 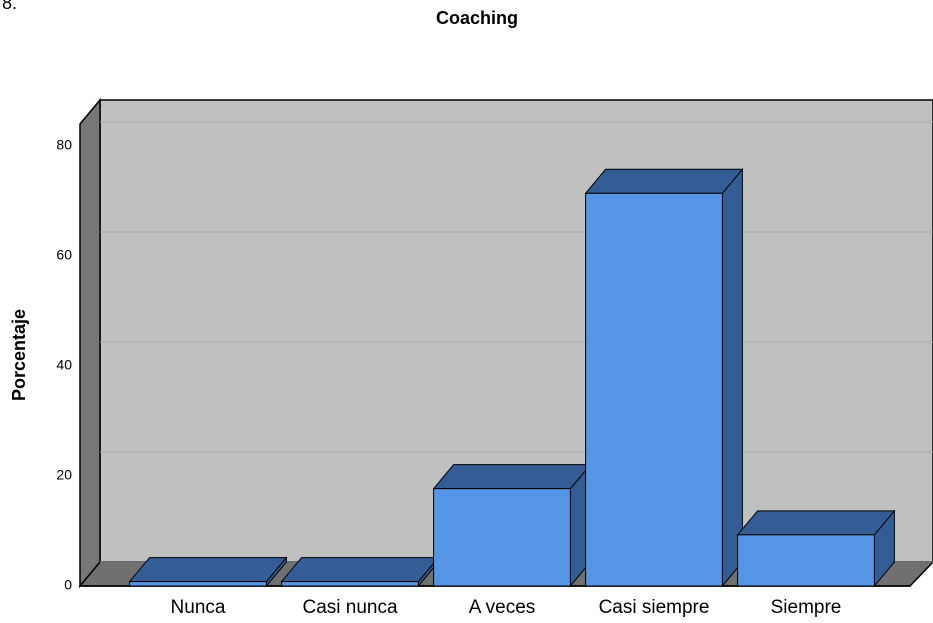 I want to click on x-tick-label: Siempre, so click(x=806, y=607).